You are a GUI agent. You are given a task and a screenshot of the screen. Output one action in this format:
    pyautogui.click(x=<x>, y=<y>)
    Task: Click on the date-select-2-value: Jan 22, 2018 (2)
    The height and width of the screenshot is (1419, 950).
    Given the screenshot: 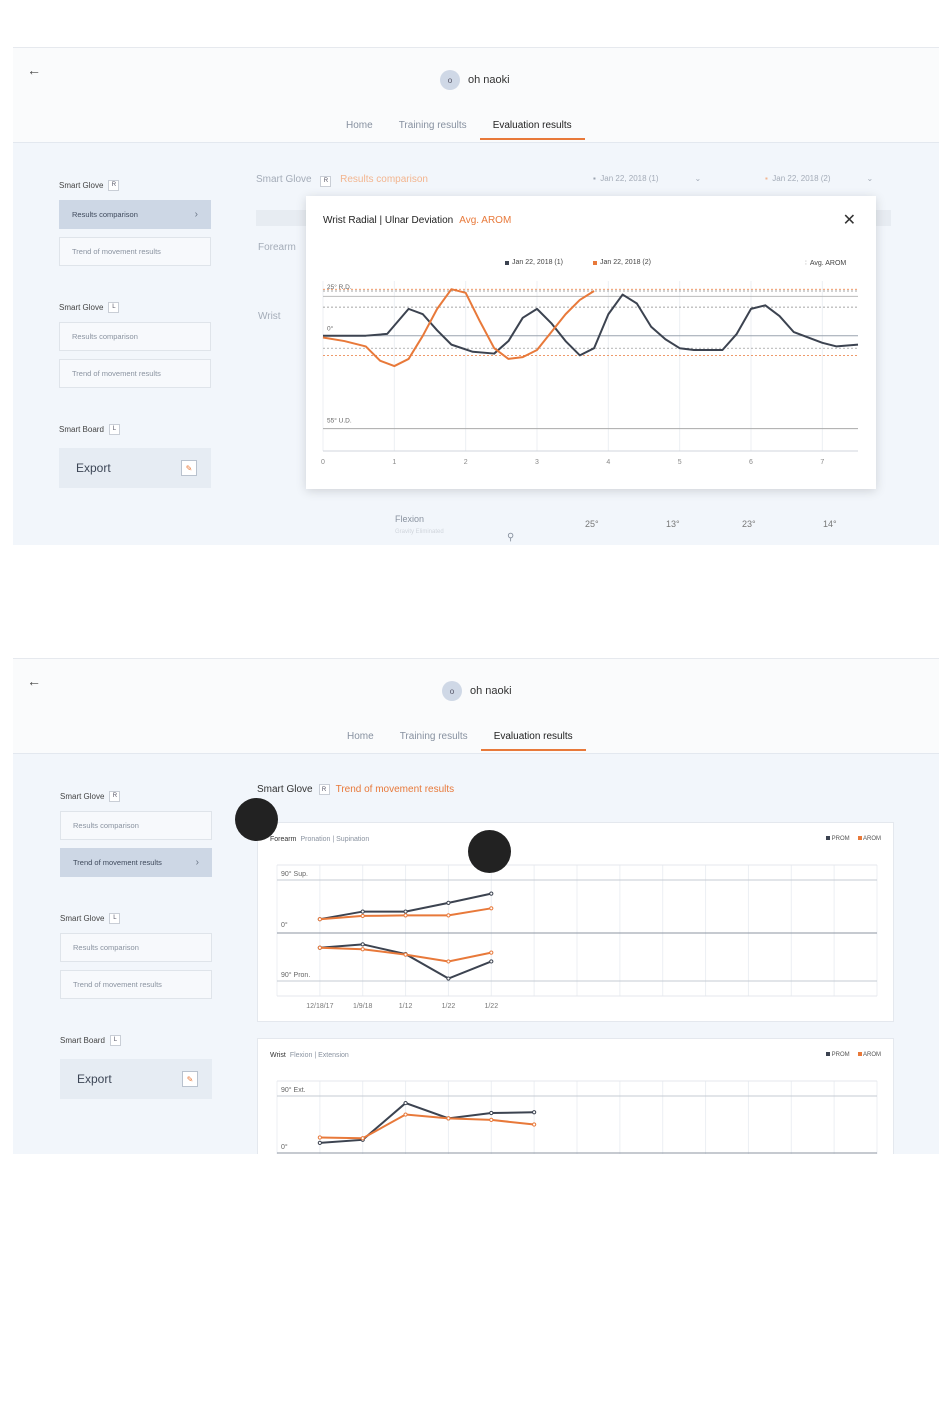 What is the action you would take?
    pyautogui.click(x=801, y=178)
    